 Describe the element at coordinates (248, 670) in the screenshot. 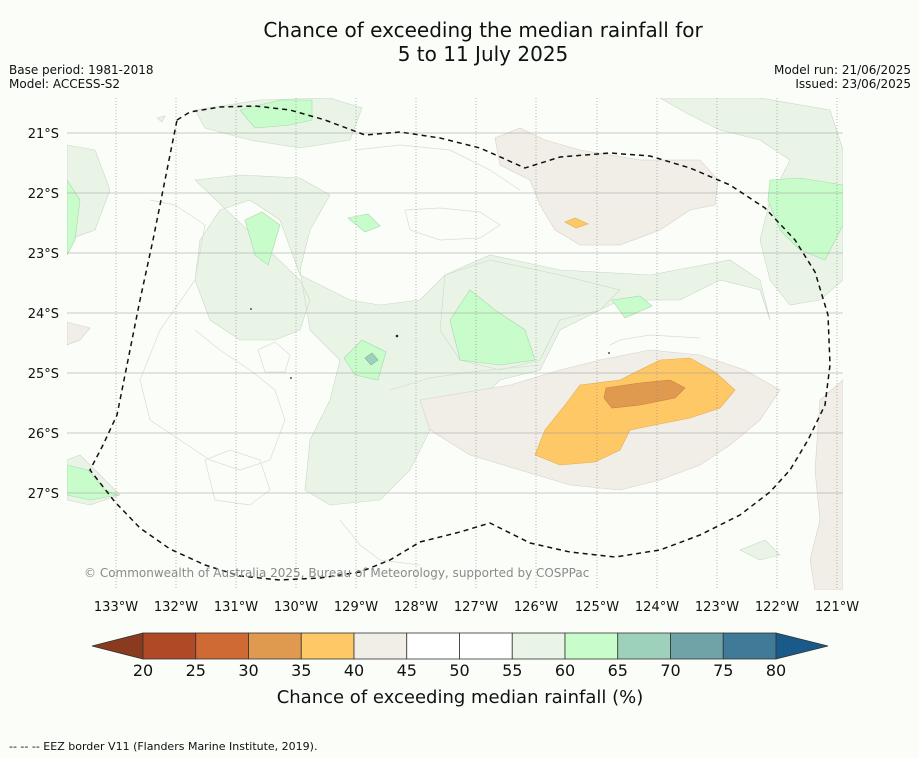

I see `colorbar-tick-label: 30` at that location.